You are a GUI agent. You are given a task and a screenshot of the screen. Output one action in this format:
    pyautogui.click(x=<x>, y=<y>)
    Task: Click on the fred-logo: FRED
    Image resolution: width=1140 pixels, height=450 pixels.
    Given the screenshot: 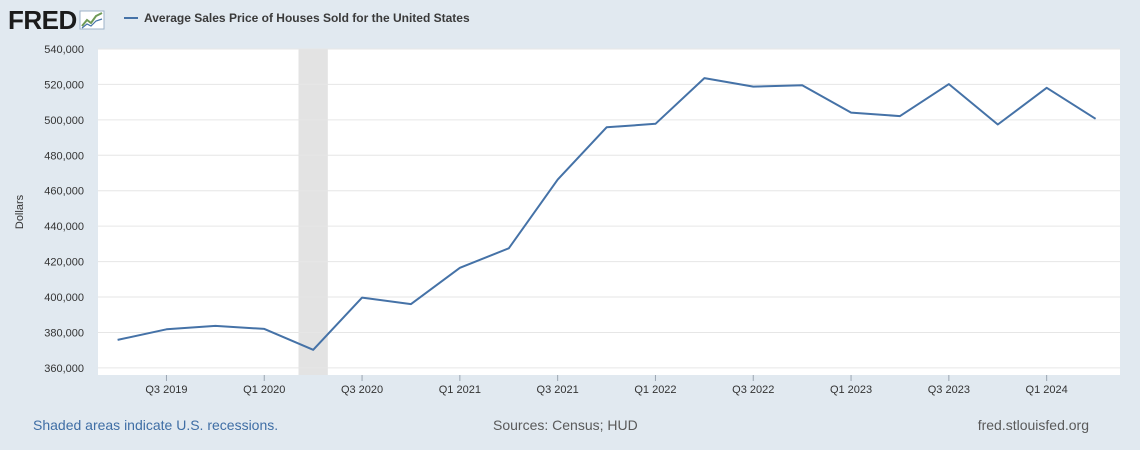 What is the action you would take?
    pyautogui.click(x=56, y=20)
    